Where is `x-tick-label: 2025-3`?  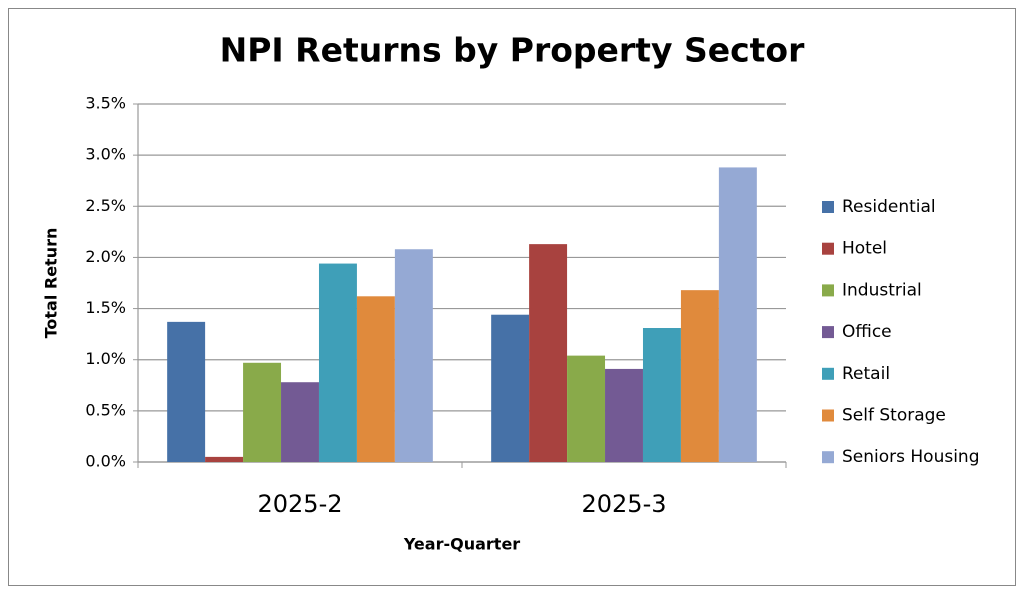
x-tick-label: 2025-3 is located at coordinates (623, 504).